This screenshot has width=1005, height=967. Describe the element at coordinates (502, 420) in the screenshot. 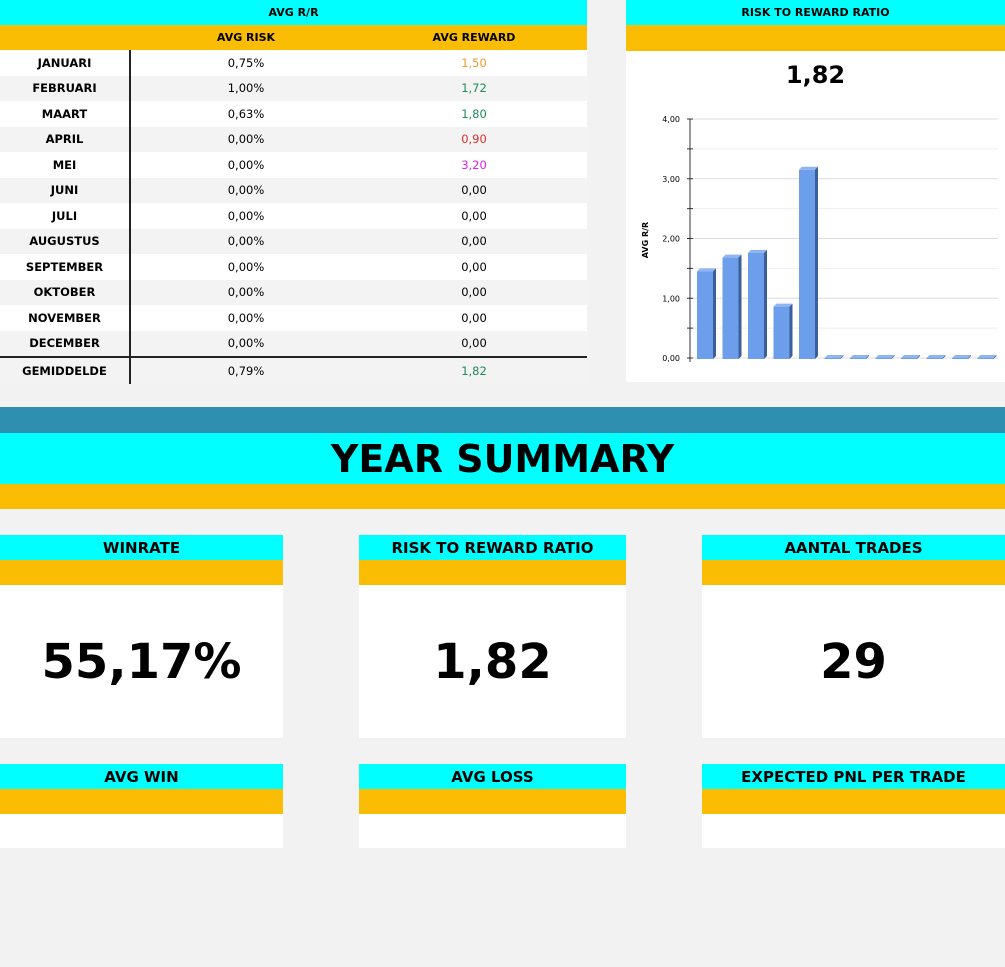

I see `divider-bar` at that location.